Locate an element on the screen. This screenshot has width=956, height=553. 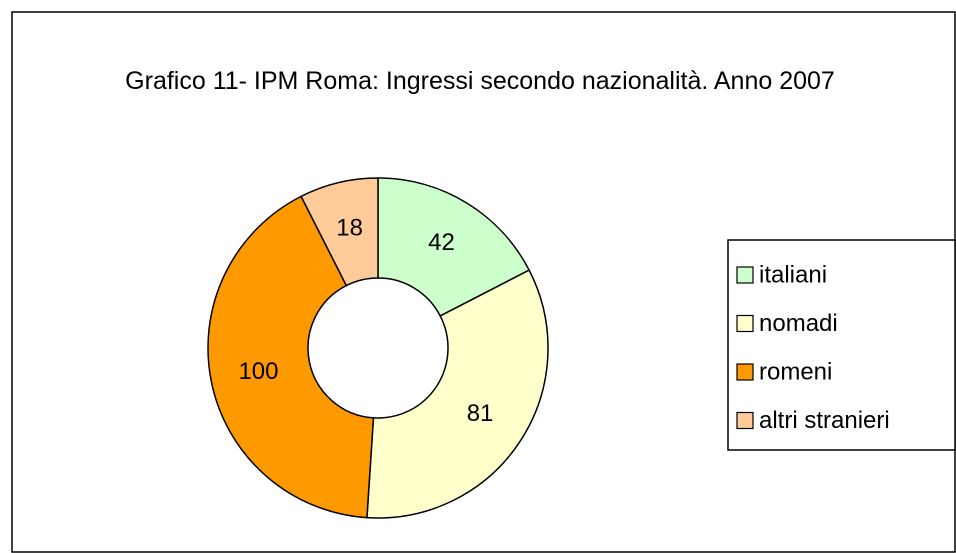
data-label: 42 is located at coordinates (441, 242).